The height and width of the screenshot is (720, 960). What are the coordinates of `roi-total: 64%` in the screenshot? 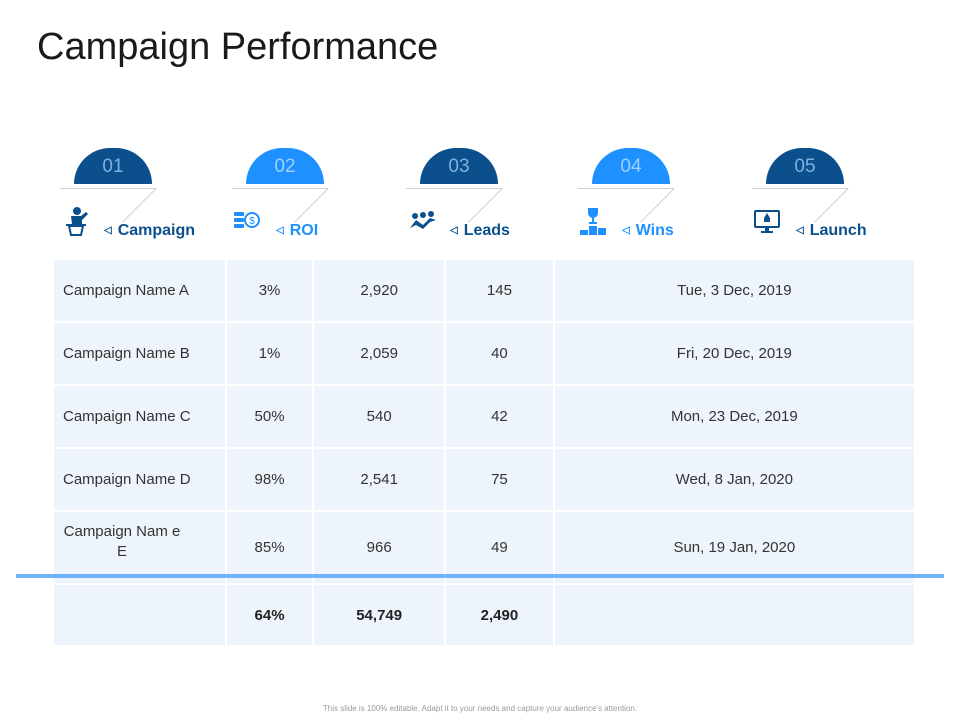 It's located at (270, 615).